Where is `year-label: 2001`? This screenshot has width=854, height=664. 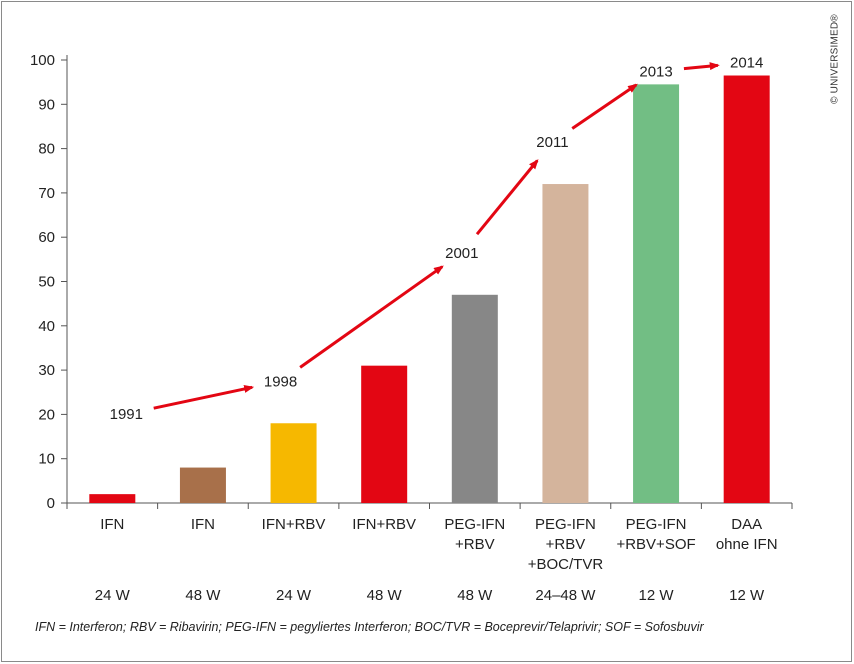 year-label: 2001 is located at coordinates (461, 253).